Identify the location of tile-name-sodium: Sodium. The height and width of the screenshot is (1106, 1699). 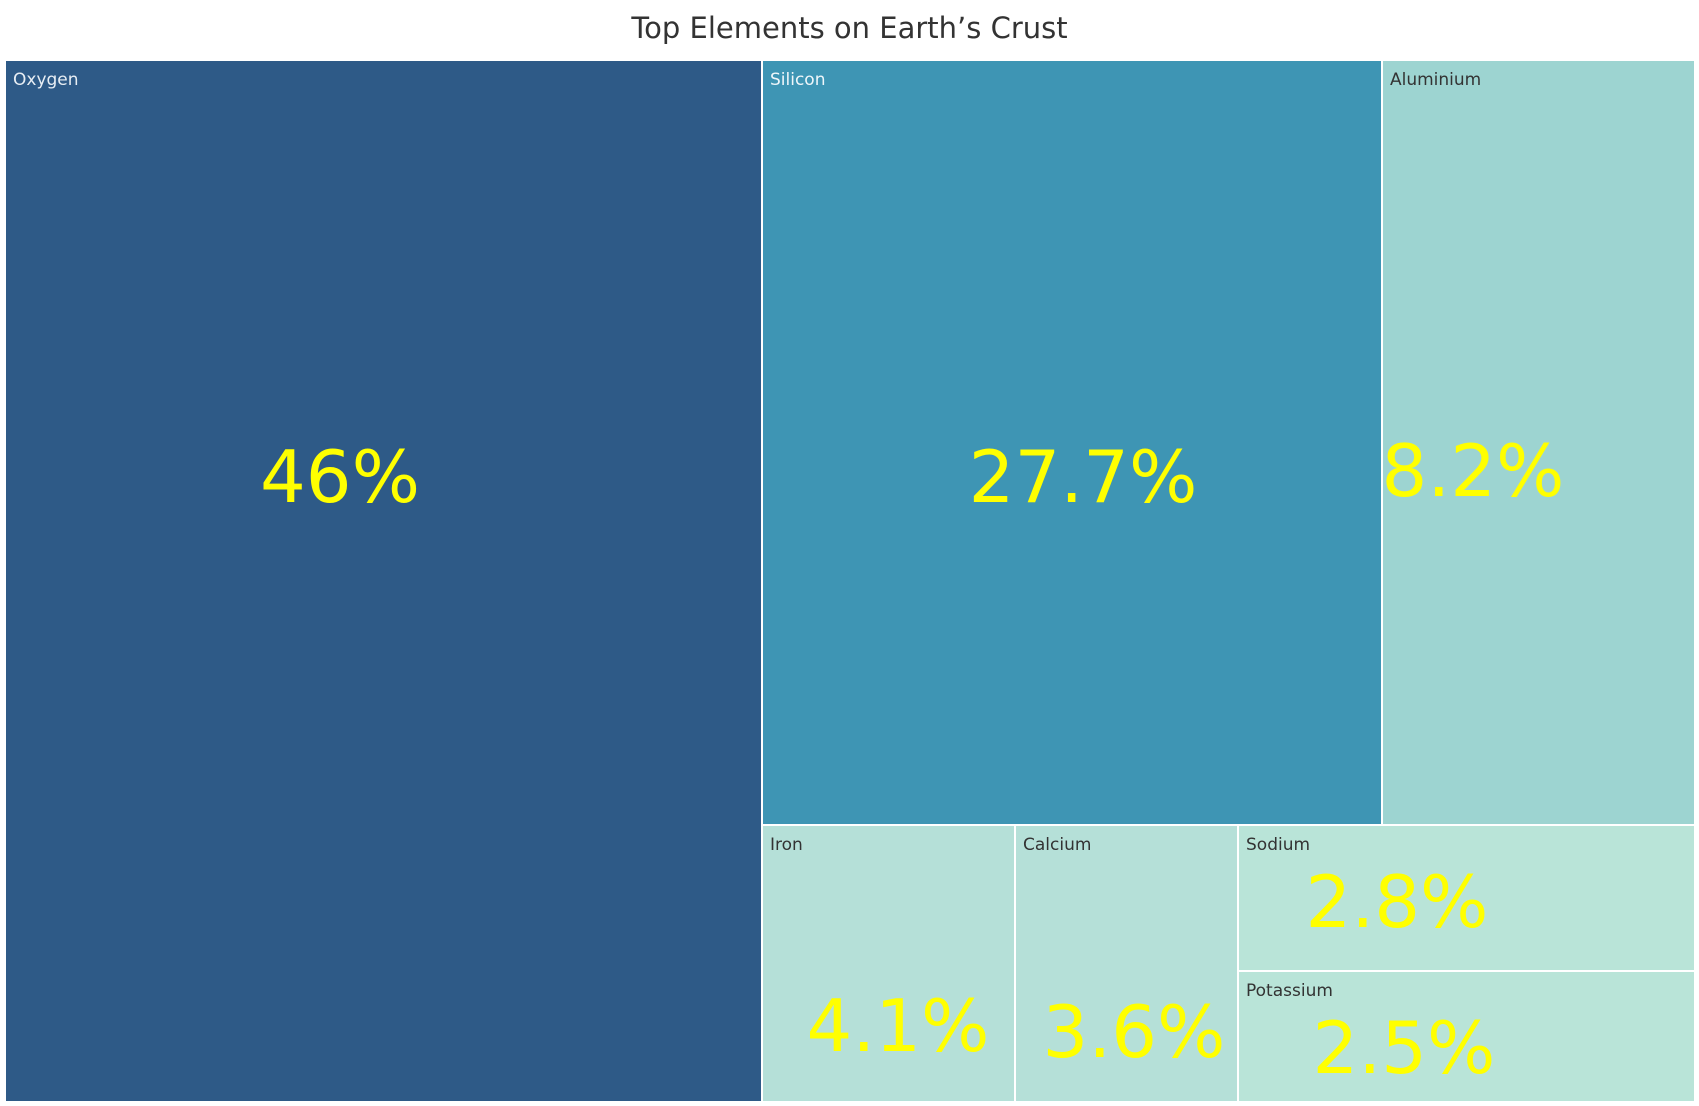
(1278, 845).